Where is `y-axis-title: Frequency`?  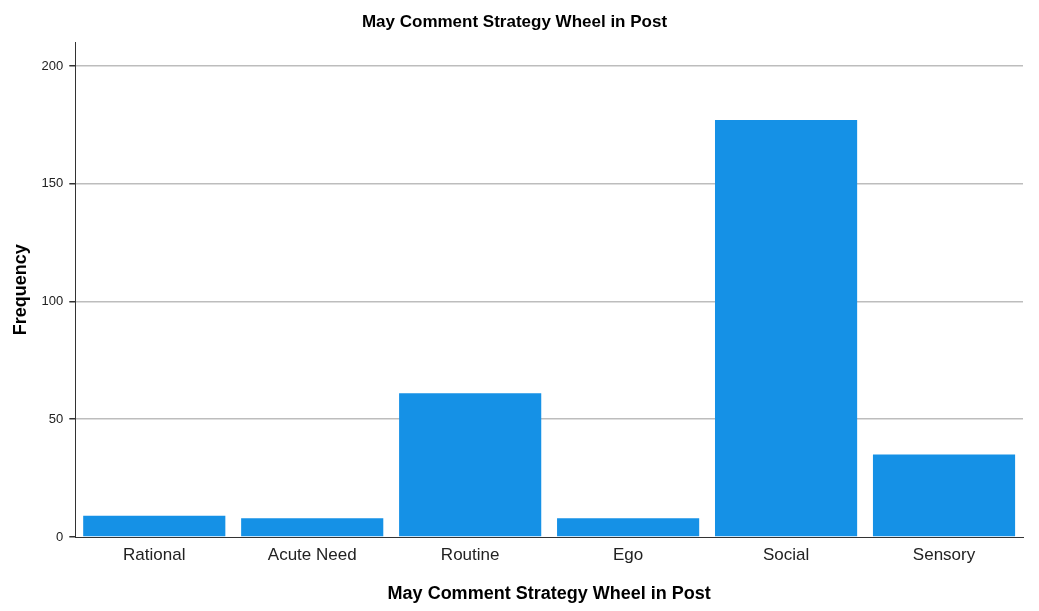
y-axis-title: Frequency is located at coordinates (19, 290).